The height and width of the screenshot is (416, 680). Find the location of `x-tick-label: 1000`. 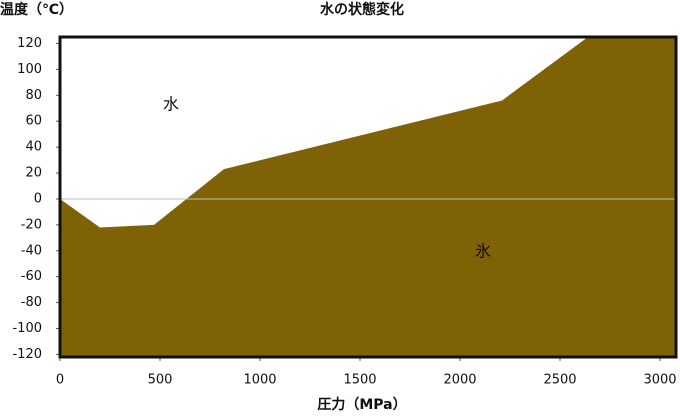

x-tick-label: 1000 is located at coordinates (259, 380).